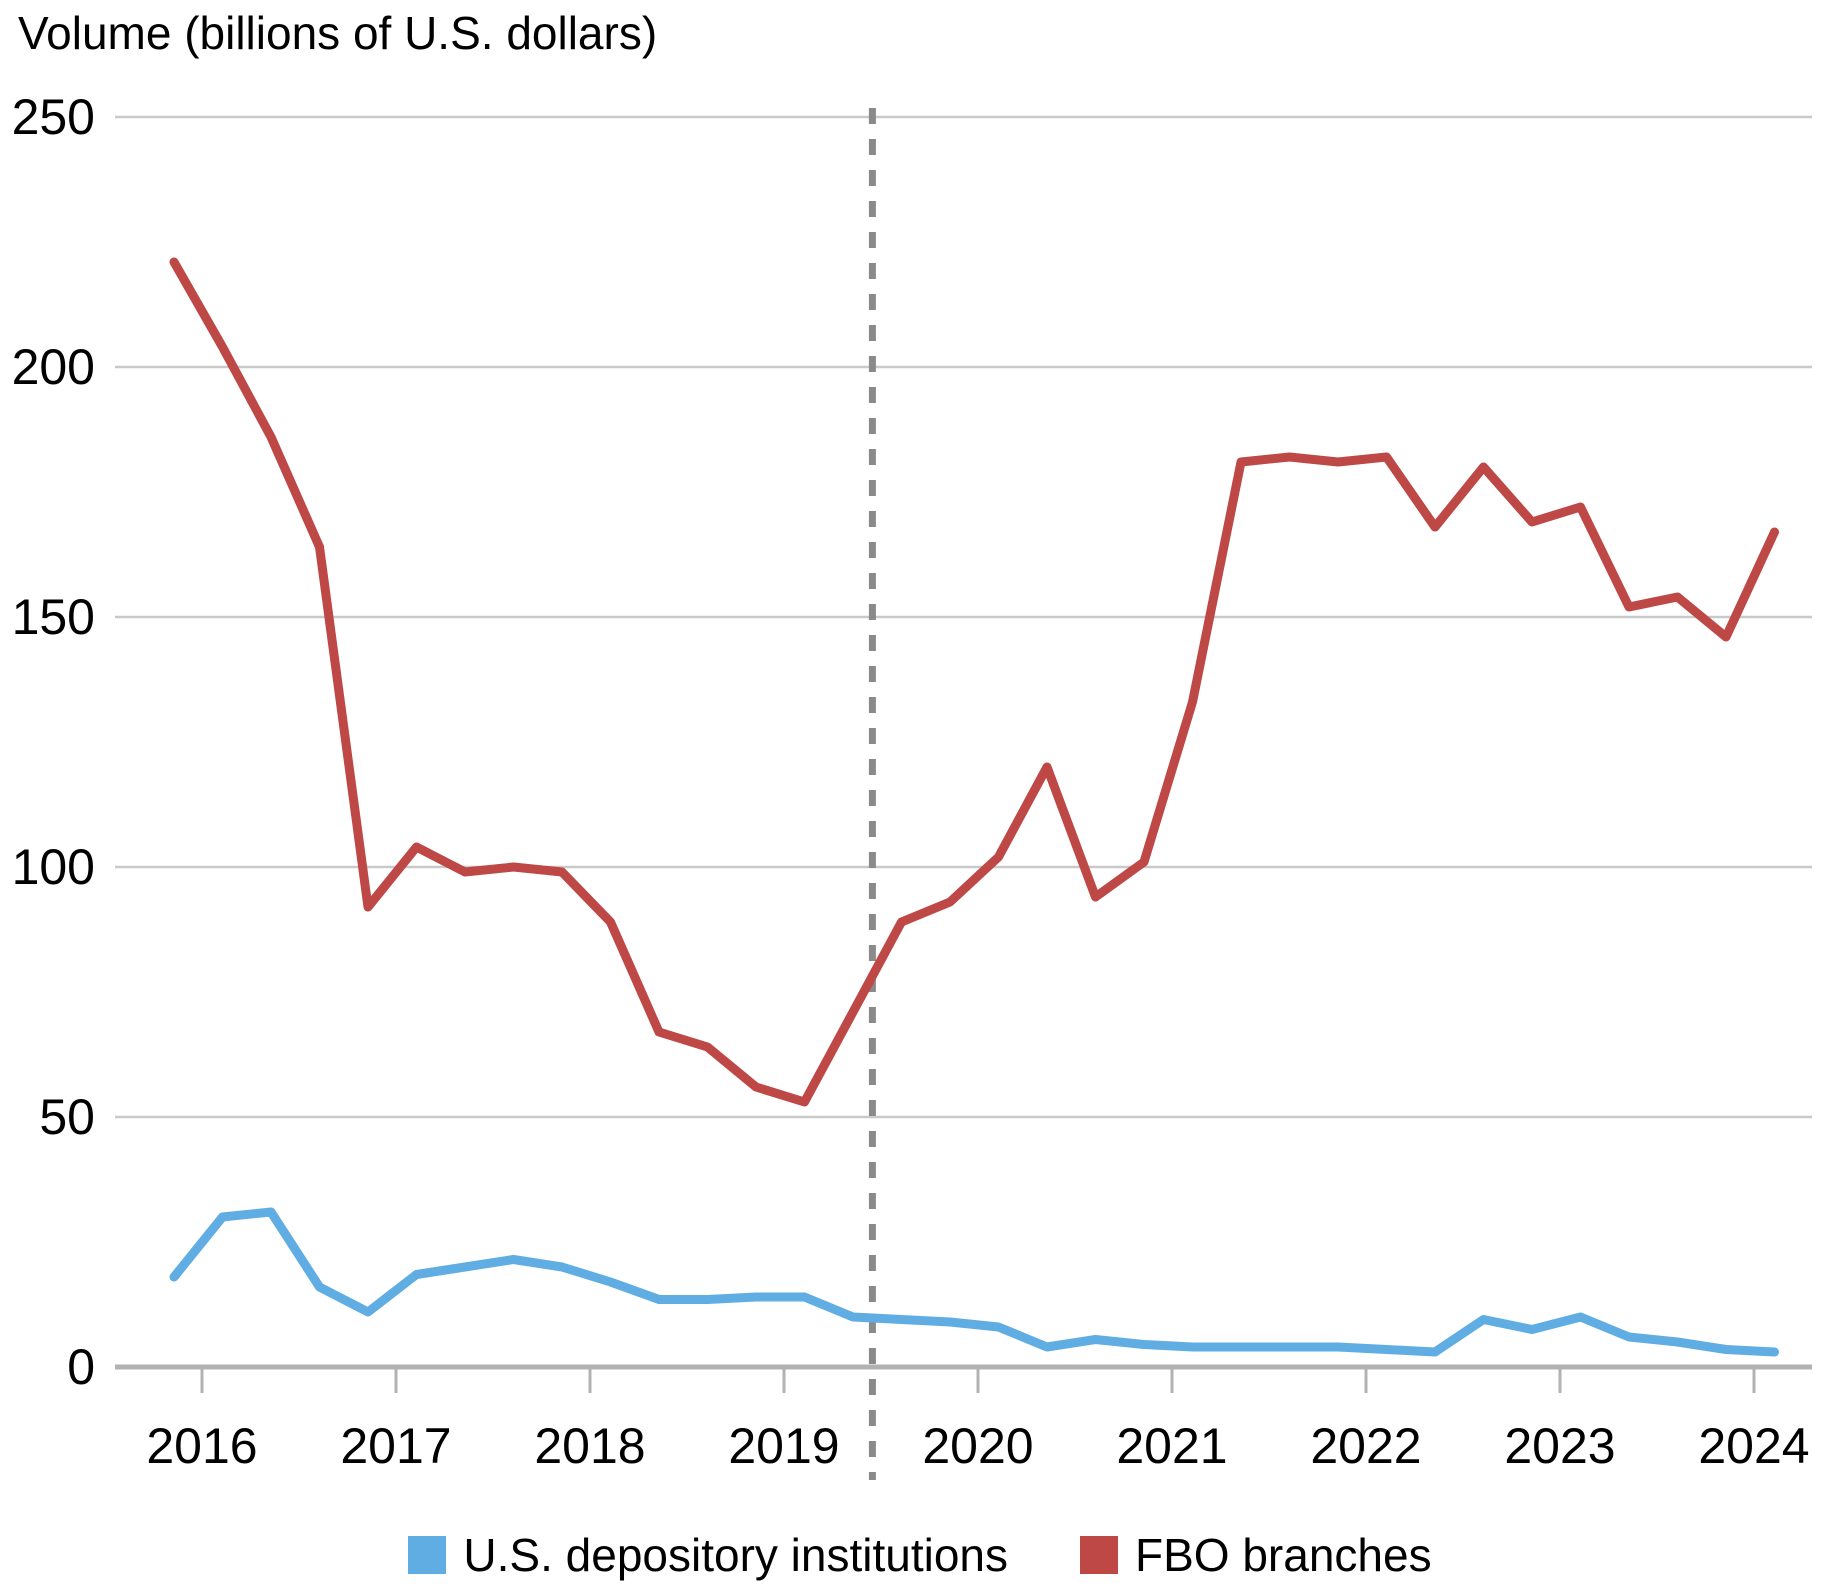  I want to click on y-tick-label-50: 50, so click(67, 1117).